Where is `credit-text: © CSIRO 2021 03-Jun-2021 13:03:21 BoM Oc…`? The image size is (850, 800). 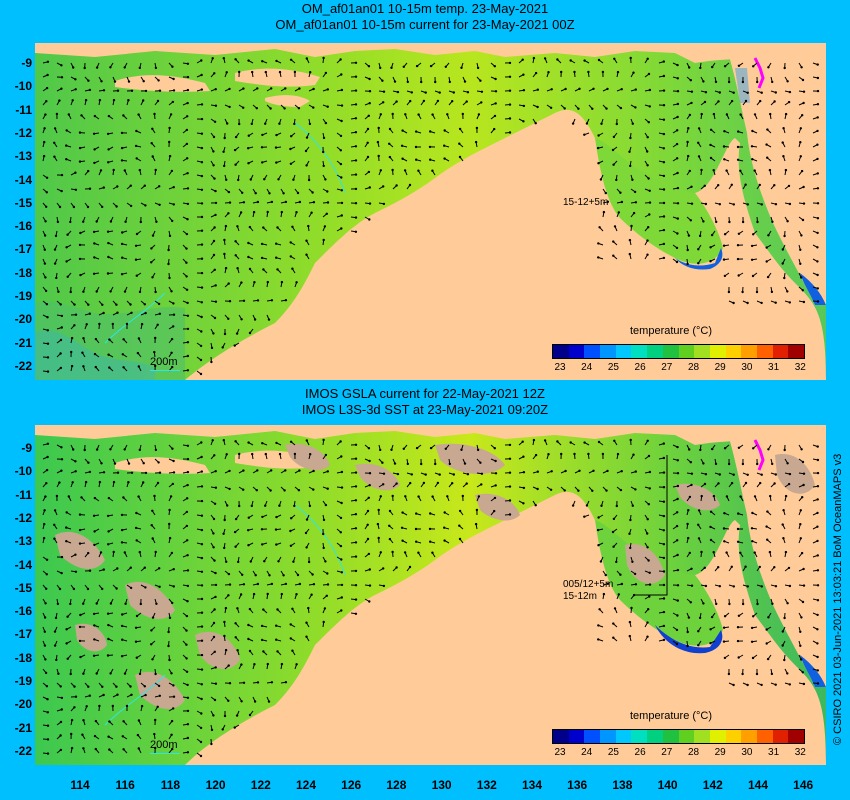 credit-text: © CSIRO 2021 03-Jun-2021 13:03:21 BoM Oc… is located at coordinates (838, 599).